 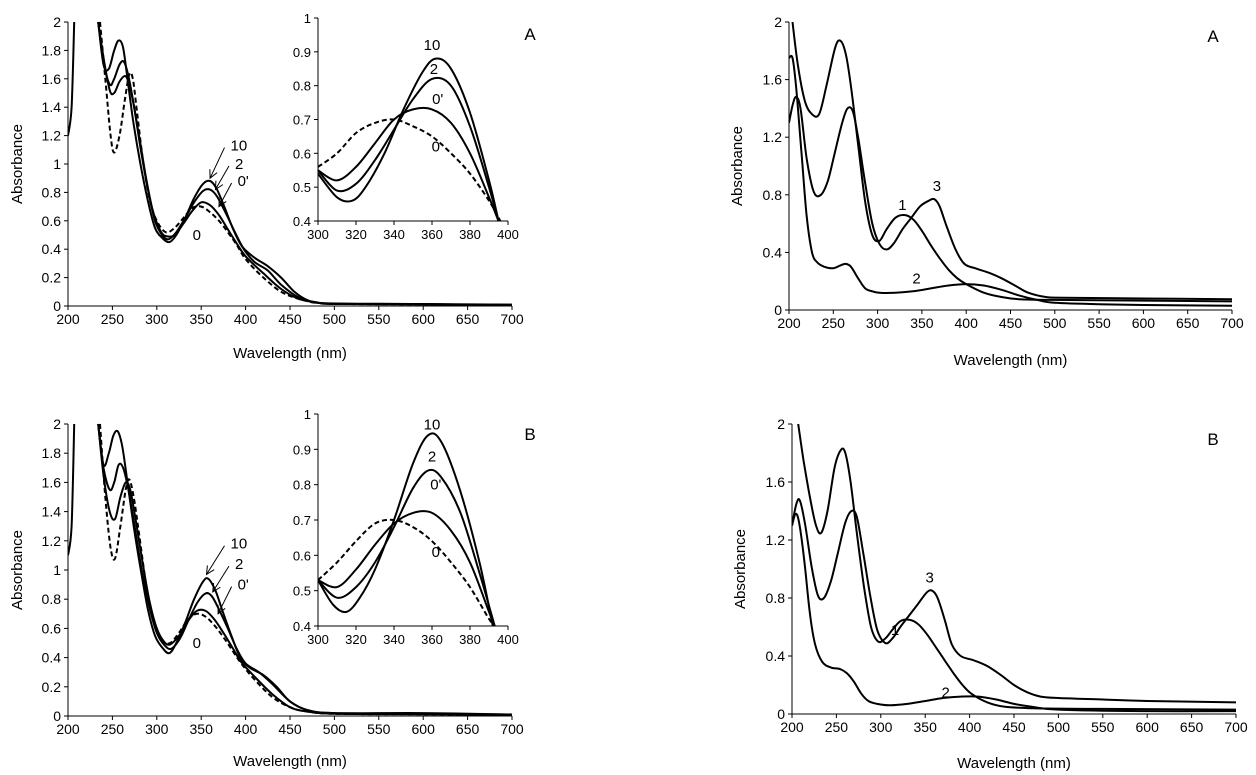 What do you see at coordinates (407, 568) in the screenshot?
I see `inset-series-line-0prime` at bounding box center [407, 568].